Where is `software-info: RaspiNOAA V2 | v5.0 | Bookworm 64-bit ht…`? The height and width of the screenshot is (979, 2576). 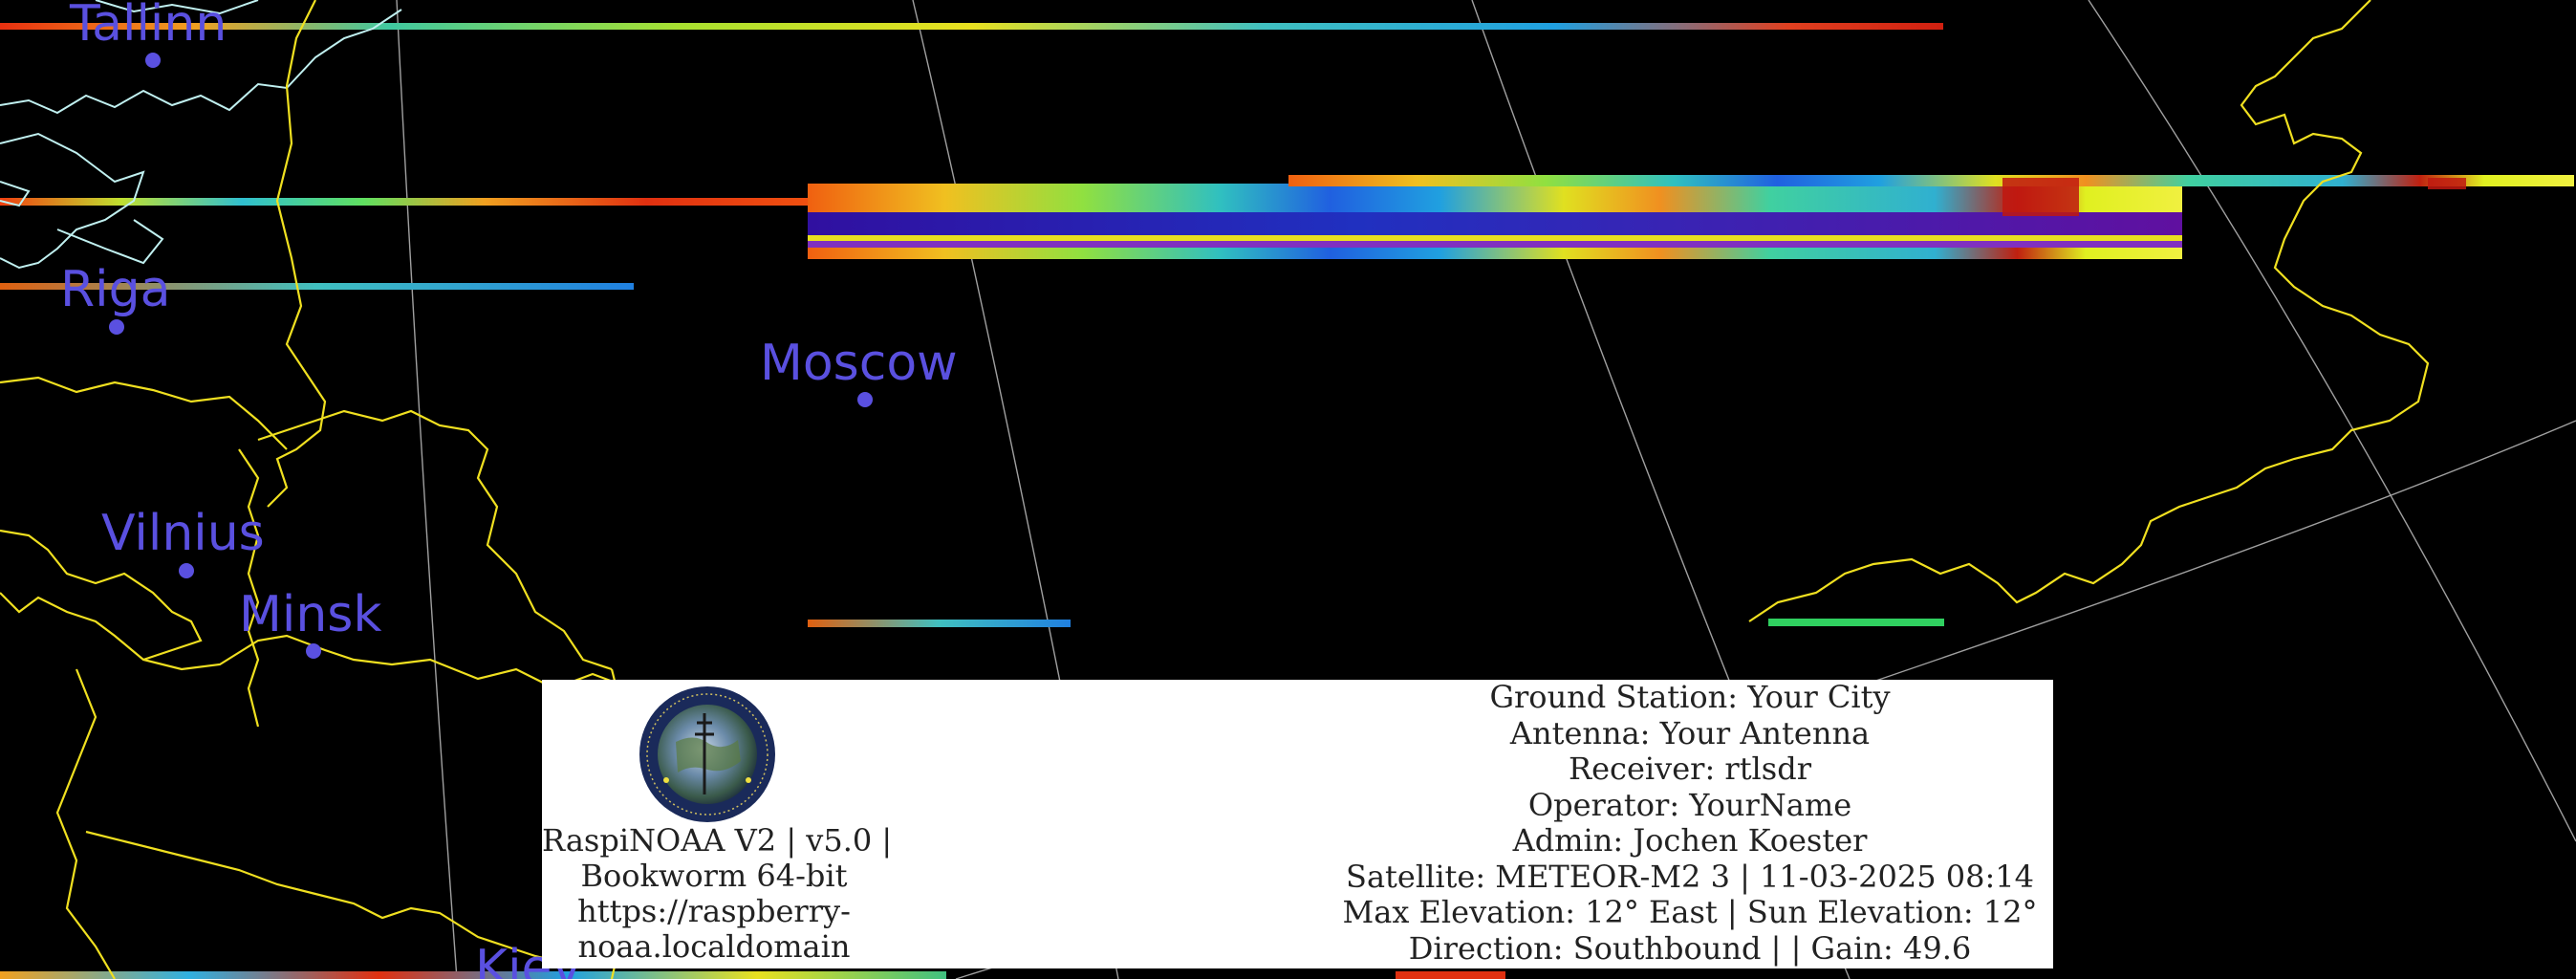 software-info: RaspiNOAA V2 | v5.0 | Bookworm 64-bit ht… is located at coordinates (717, 893).